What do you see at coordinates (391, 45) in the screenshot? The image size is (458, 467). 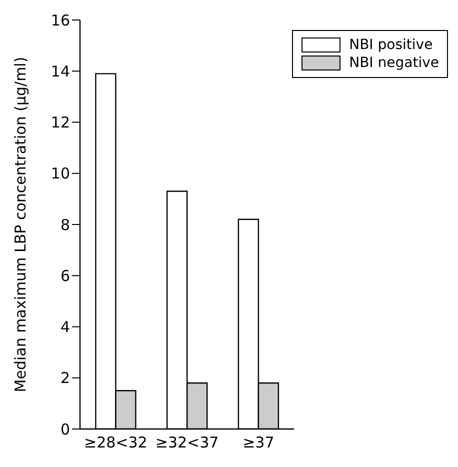 I see `legend-label: NBI positive` at bounding box center [391, 45].